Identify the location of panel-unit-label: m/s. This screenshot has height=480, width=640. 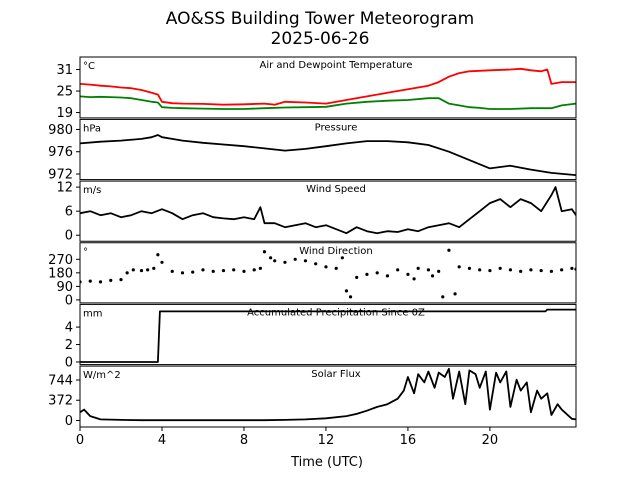
(92, 190).